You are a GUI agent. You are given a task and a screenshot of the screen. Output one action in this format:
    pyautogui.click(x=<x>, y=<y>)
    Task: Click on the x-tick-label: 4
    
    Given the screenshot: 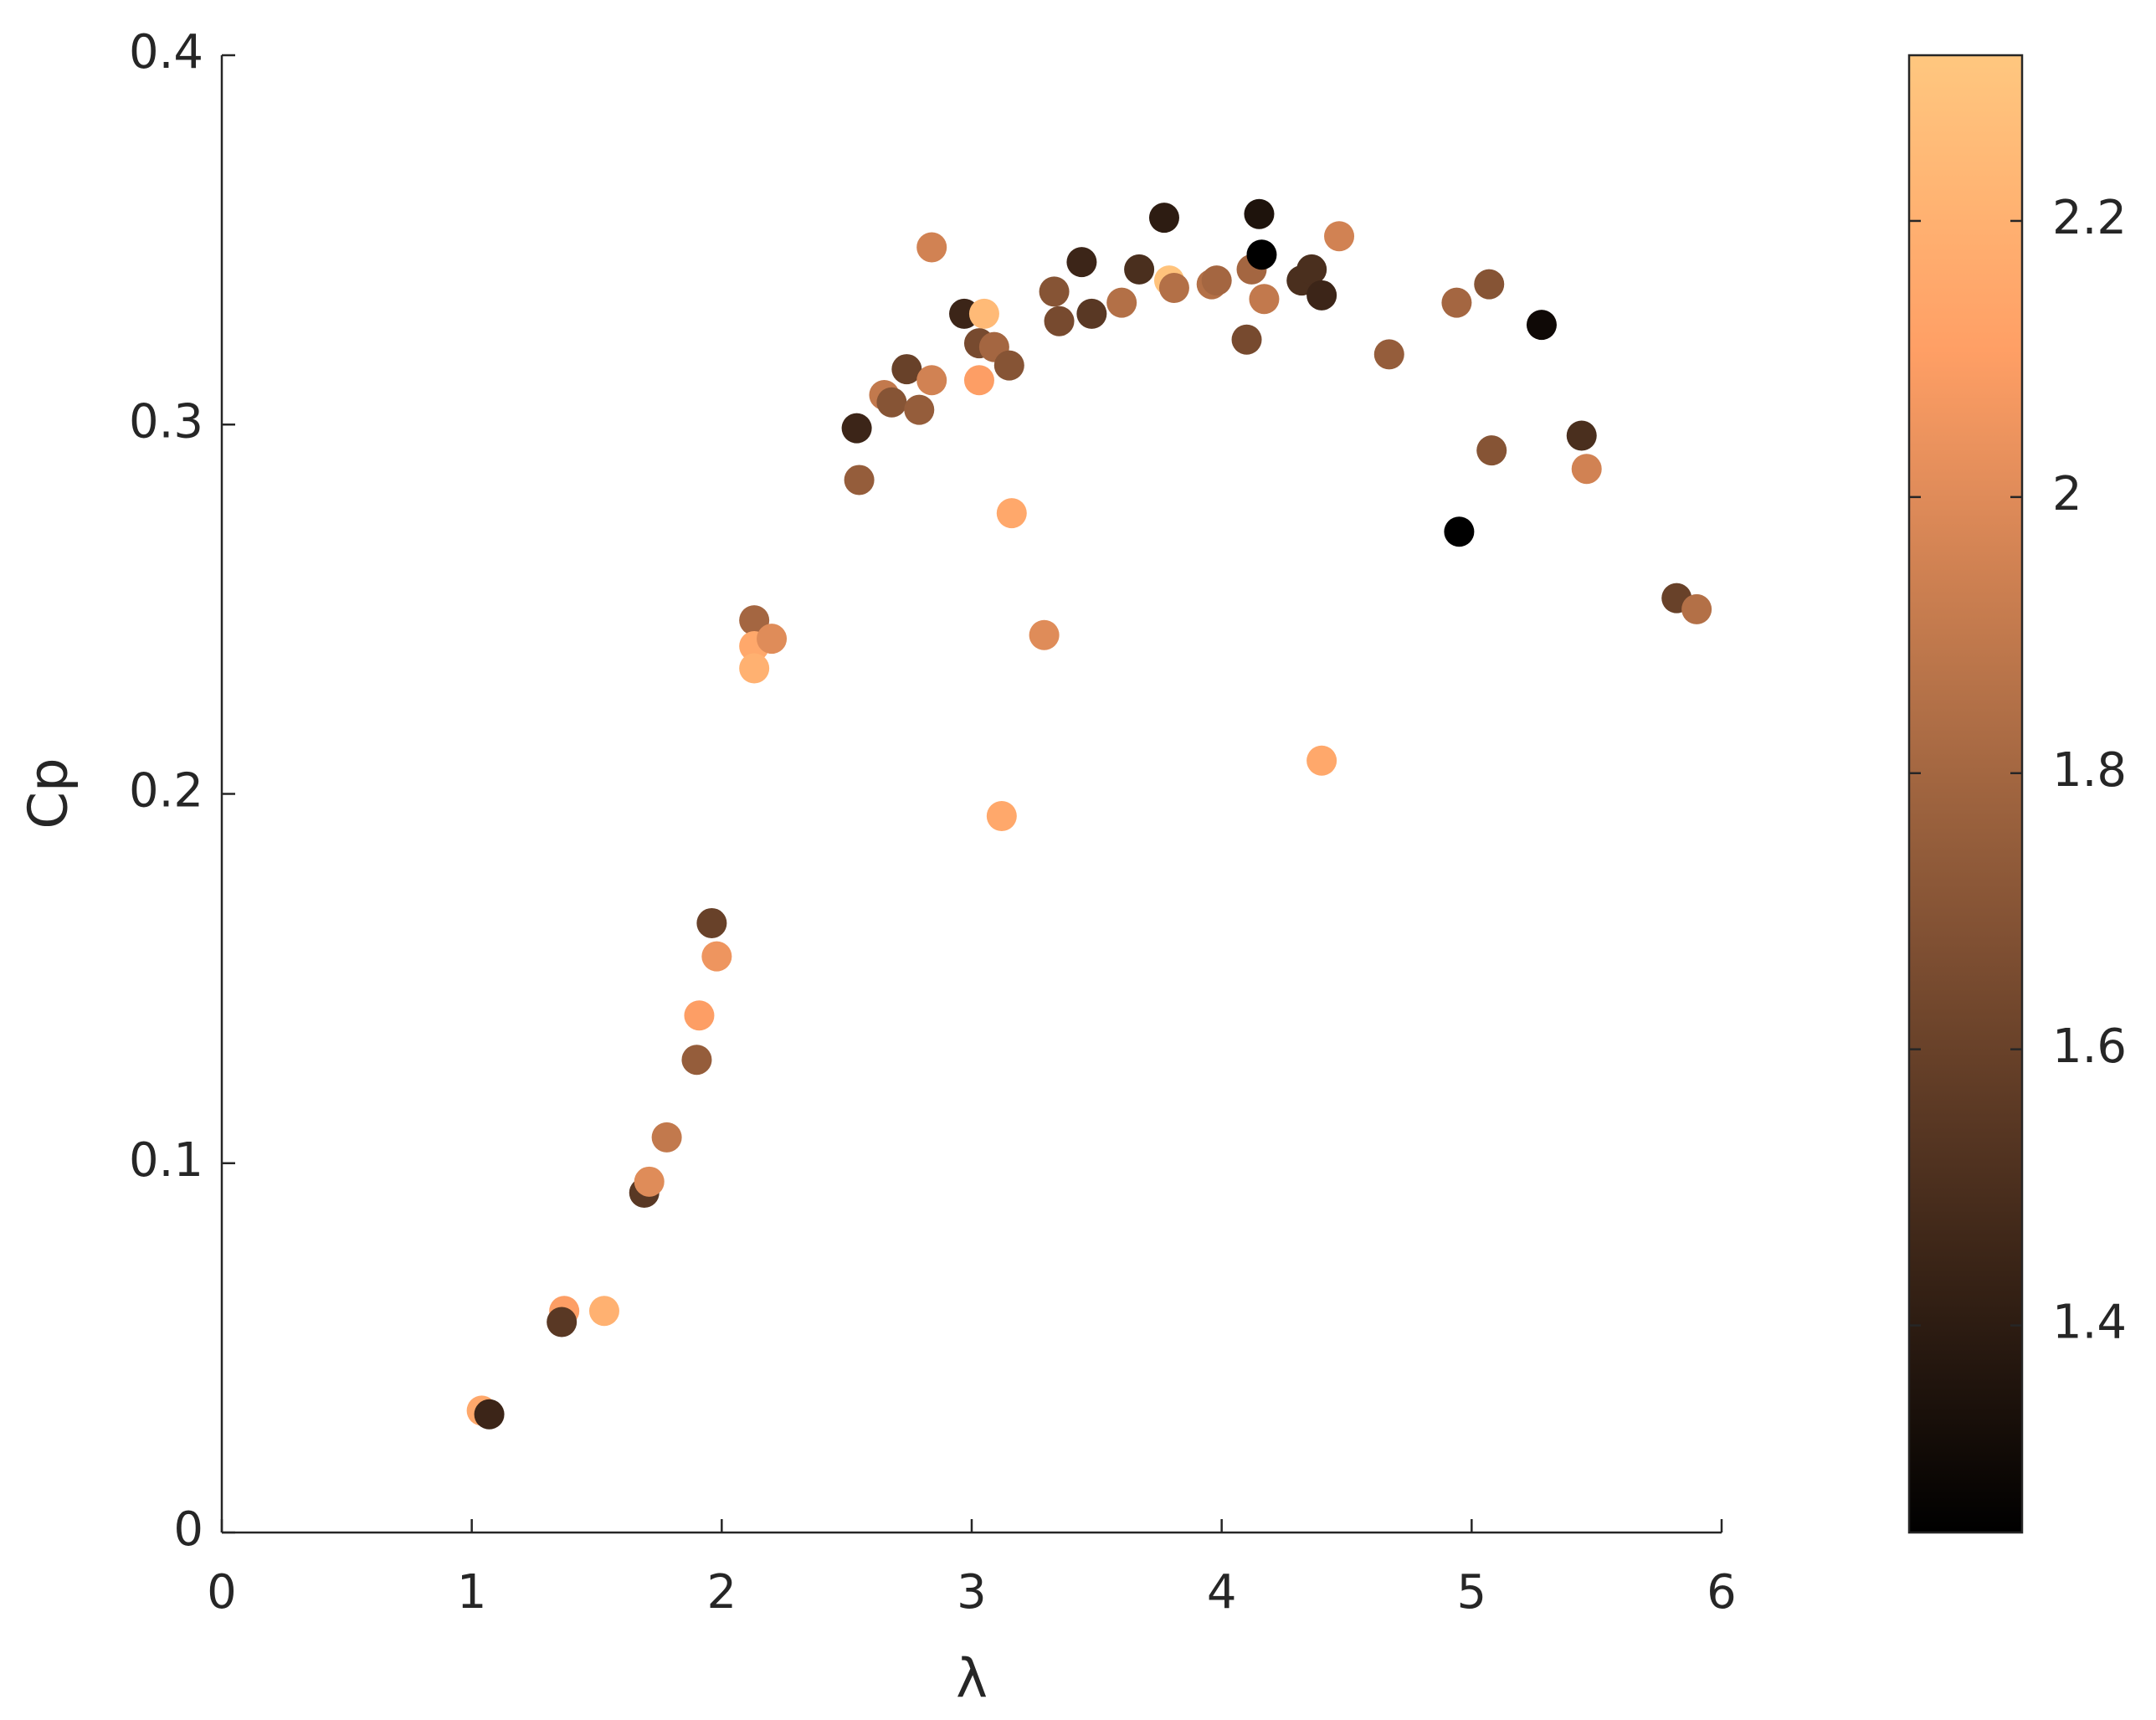 What is the action you would take?
    pyautogui.click(x=1222, y=1592)
    